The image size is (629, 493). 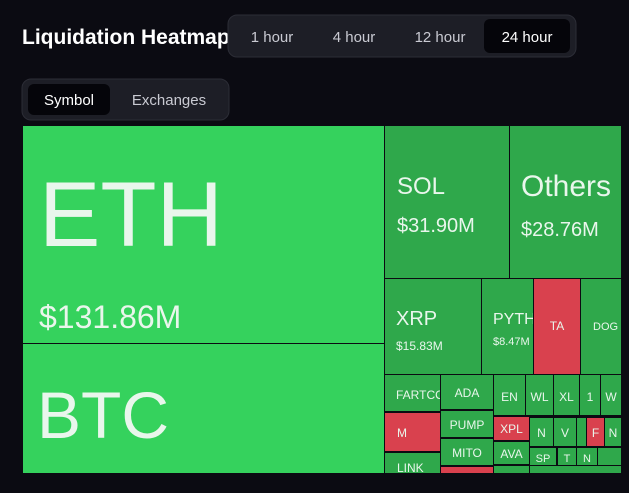 I want to click on tile: F, so click(x=595, y=432).